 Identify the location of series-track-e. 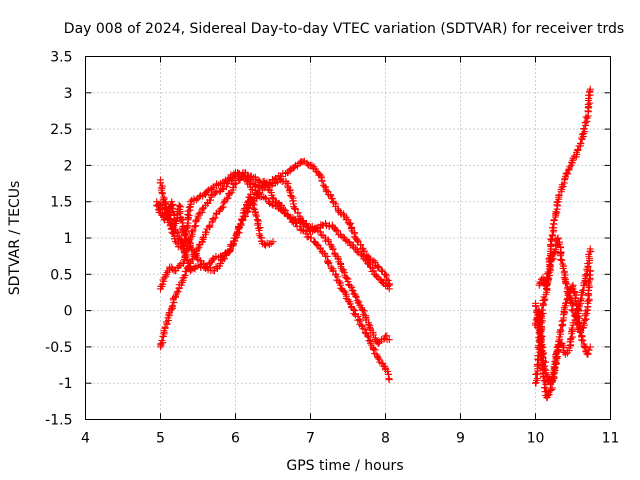
(274, 261).